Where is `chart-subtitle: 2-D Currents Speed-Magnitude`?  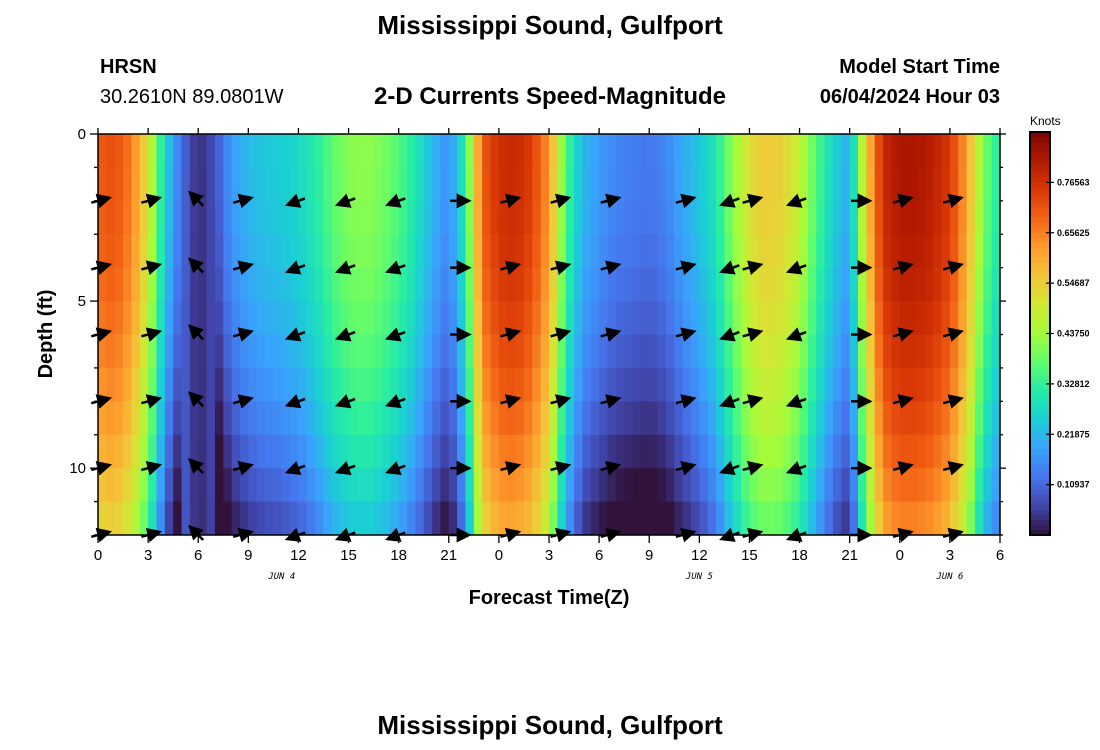 chart-subtitle: 2-D Currents Speed-Magnitude is located at coordinates (550, 96).